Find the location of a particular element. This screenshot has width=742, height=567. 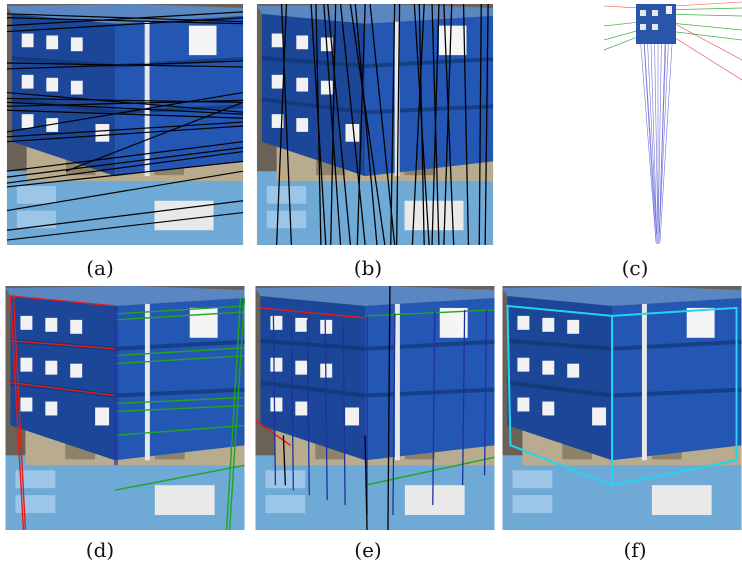

panel-e-image is located at coordinates (375, 408).